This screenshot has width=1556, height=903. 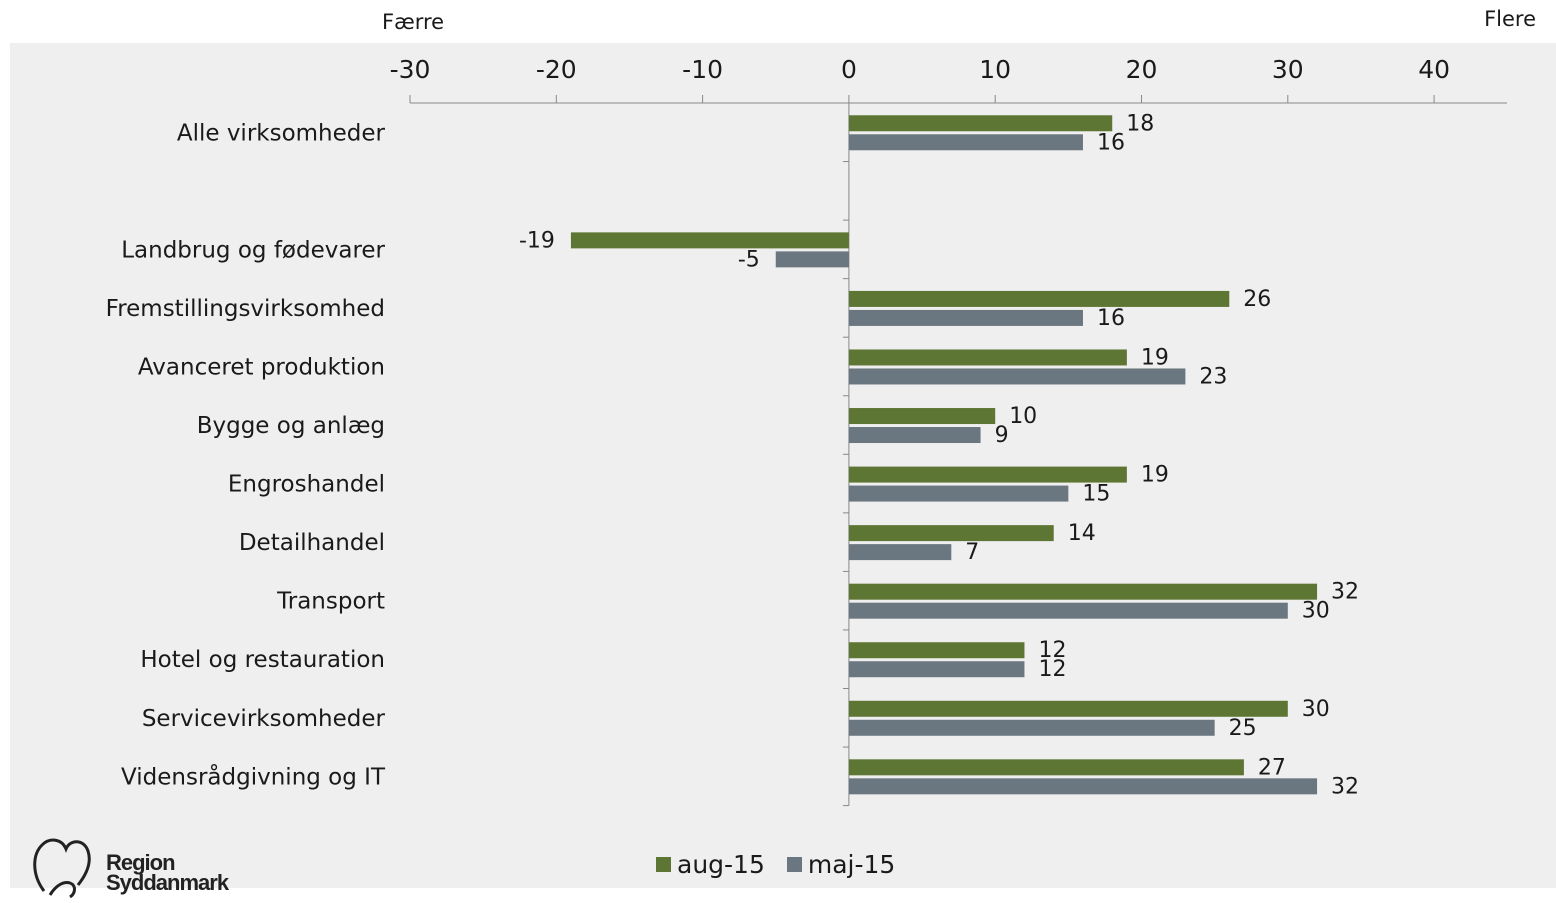 What do you see at coordinates (663, 864) in the screenshot?
I see `legend-swatch-aug` at bounding box center [663, 864].